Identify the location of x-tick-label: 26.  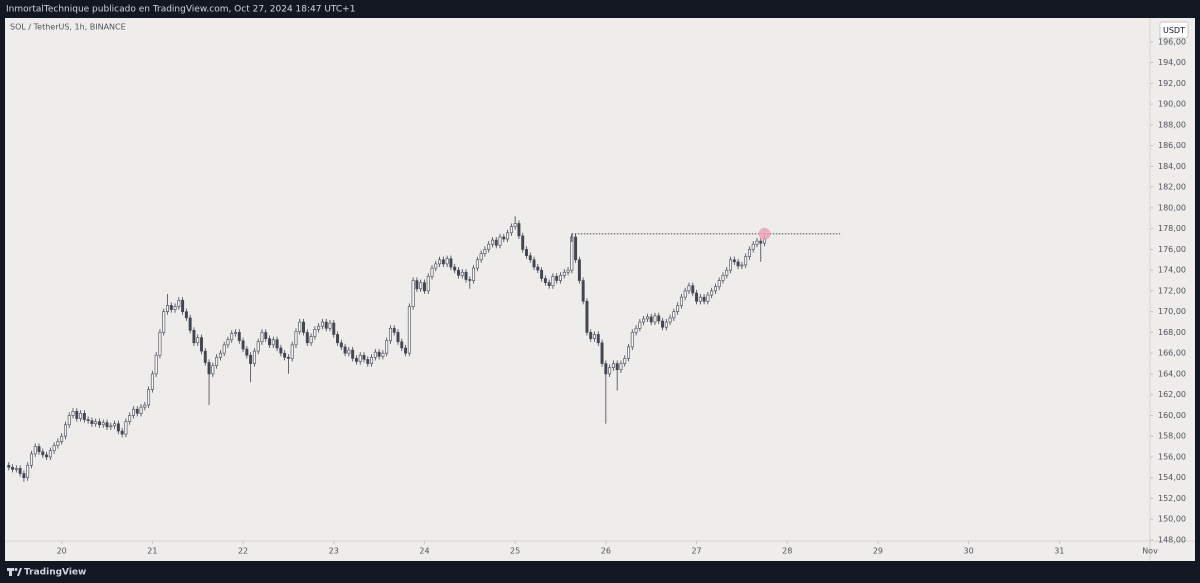
(606, 551).